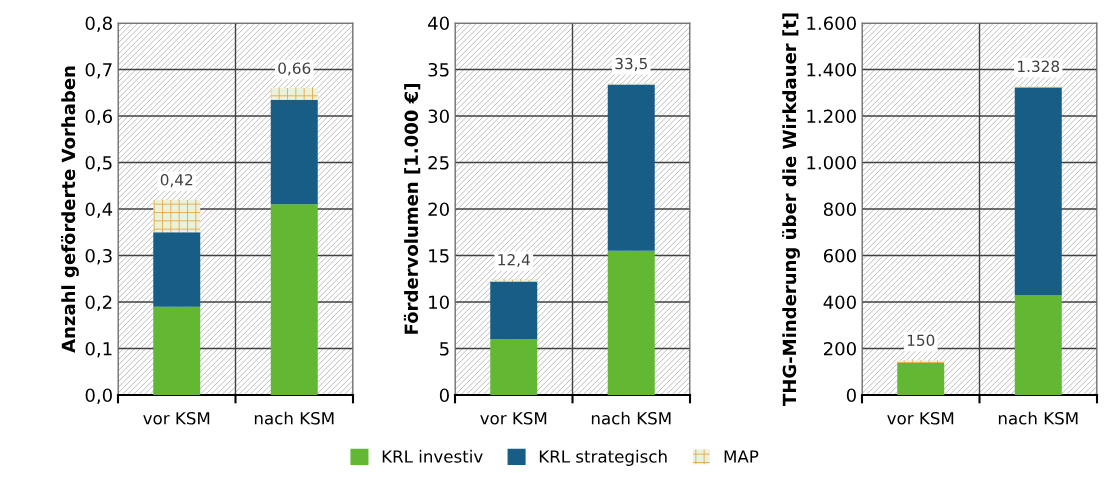  I want to click on y-axis-title: Anzahl geförderte Vorhaben, so click(70, 209).